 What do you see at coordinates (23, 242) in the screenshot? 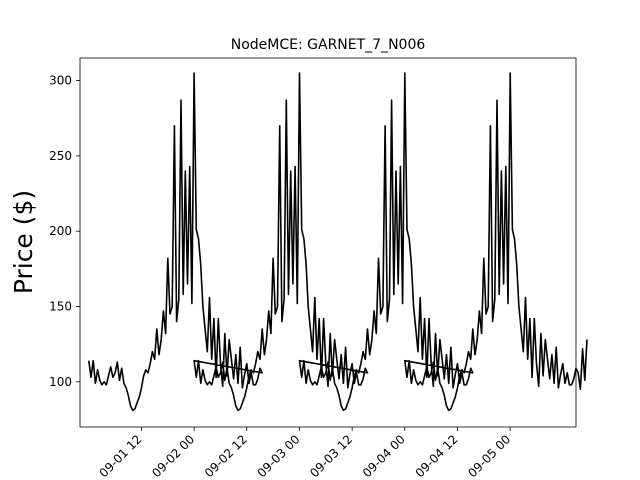
I see `y-axis-label: Price ($)` at bounding box center [23, 242].